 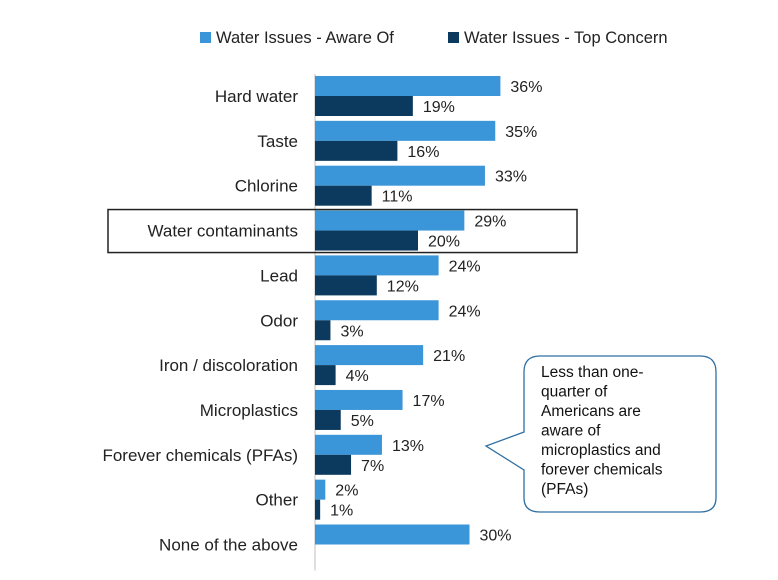 What do you see at coordinates (279, 275) in the screenshot?
I see `category-label-lead: Lead` at bounding box center [279, 275].